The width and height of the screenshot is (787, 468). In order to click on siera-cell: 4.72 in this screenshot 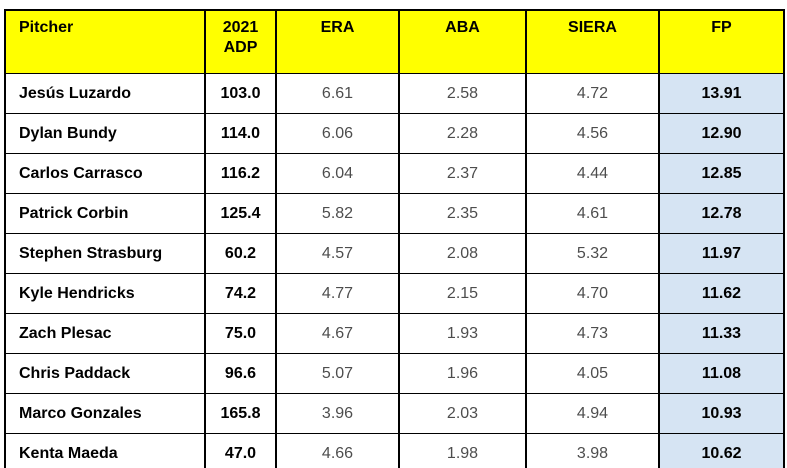, I will do `click(592, 93)`.